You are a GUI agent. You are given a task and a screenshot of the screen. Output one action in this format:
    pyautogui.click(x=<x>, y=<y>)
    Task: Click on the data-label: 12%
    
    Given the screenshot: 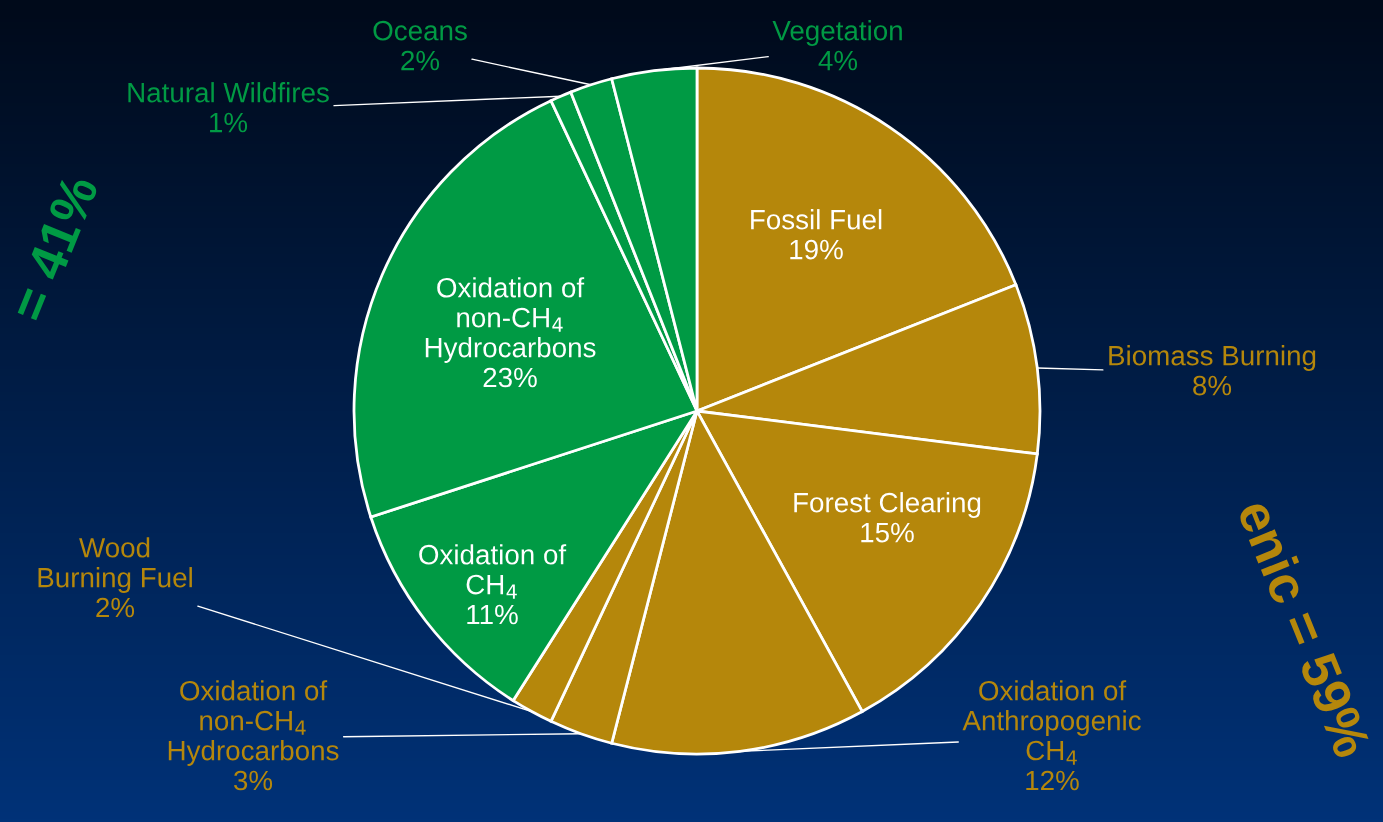 What is the action you would take?
    pyautogui.click(x=1052, y=780)
    